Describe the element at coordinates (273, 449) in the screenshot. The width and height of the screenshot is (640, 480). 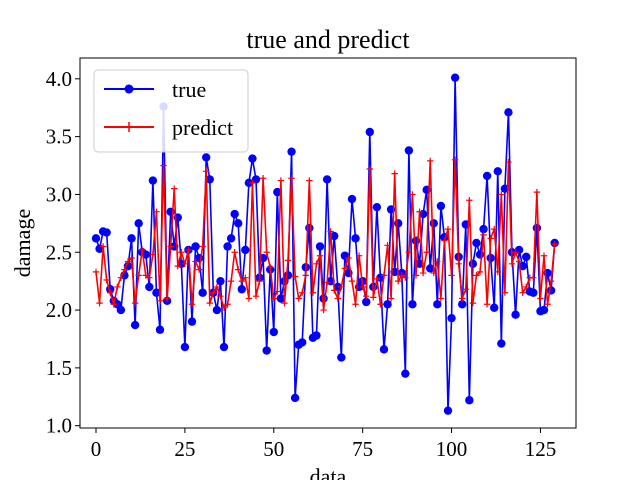
I see `x-tick-label: 50` at that location.